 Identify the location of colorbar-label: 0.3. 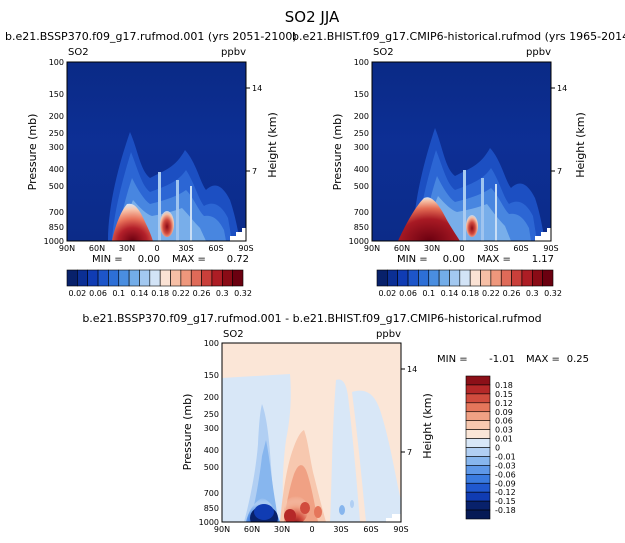
(532, 293).